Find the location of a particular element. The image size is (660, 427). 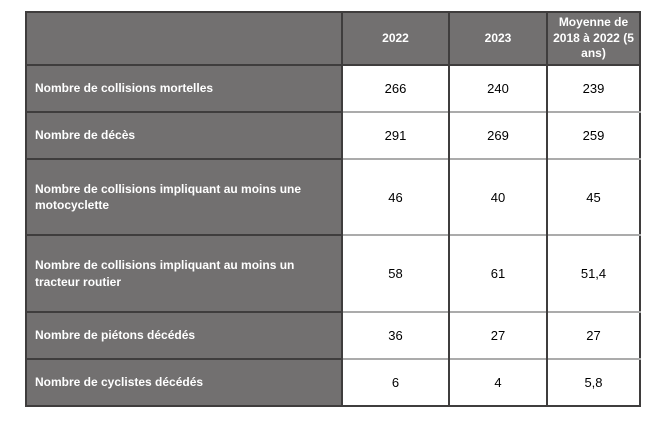

header-row: 2022 2023 Moyenne de 2018 à 2022 (5 ans) is located at coordinates (333, 39).